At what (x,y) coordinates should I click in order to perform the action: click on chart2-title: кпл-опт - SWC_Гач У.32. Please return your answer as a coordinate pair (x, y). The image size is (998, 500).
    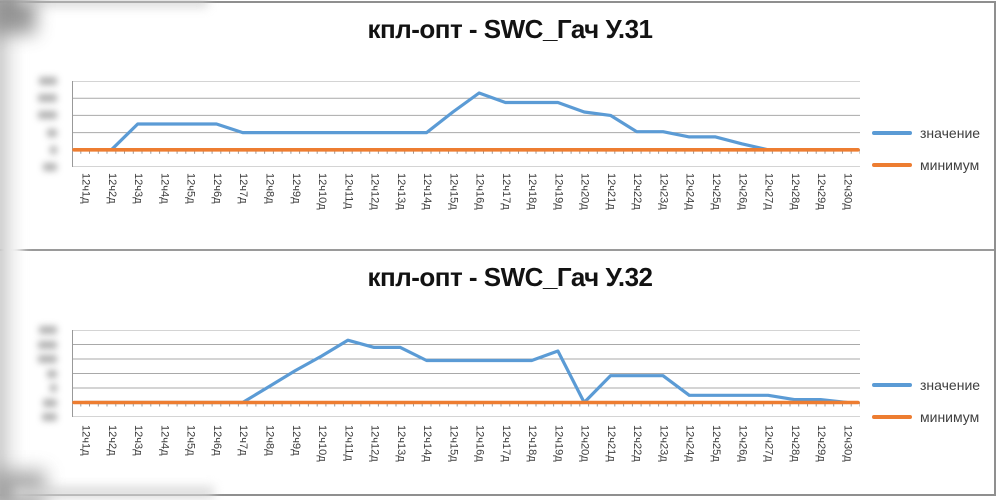
    Looking at the image, I should click on (510, 277).